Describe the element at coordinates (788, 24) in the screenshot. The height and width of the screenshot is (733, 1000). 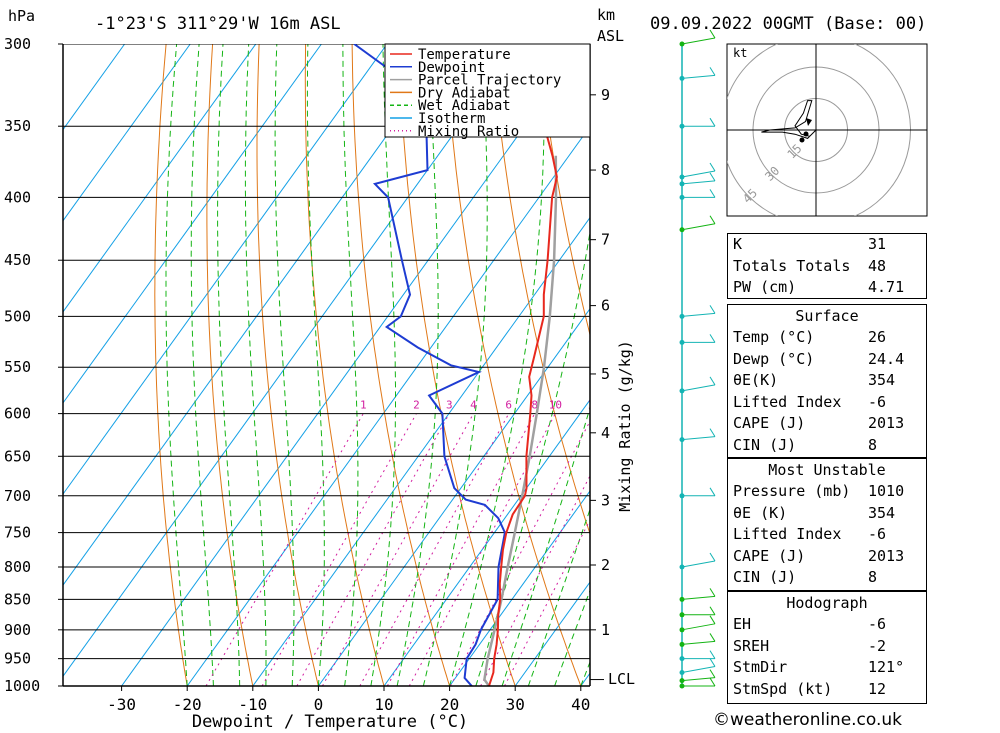
I see `datetime-label: 09.09.2022 00GMT (Base: 00)` at that location.